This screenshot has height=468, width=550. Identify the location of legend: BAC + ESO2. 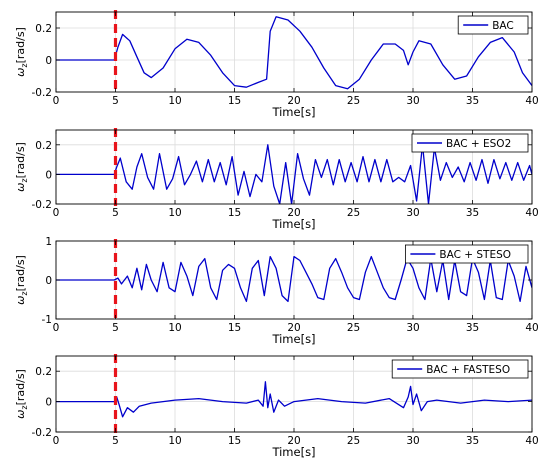
(470, 143).